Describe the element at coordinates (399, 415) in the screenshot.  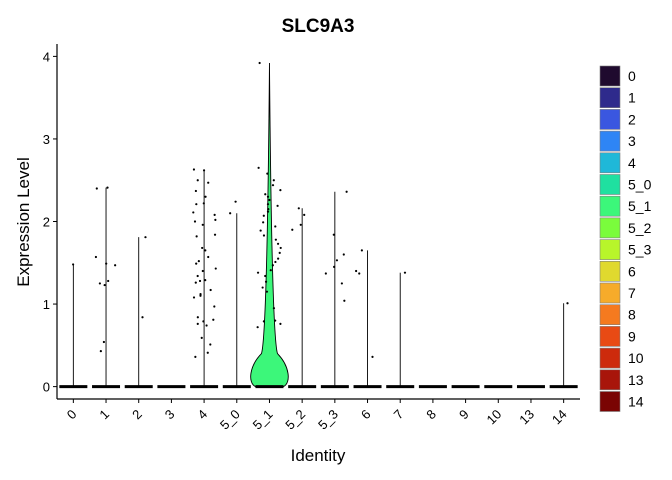
I see `x-tick-label: 7` at that location.